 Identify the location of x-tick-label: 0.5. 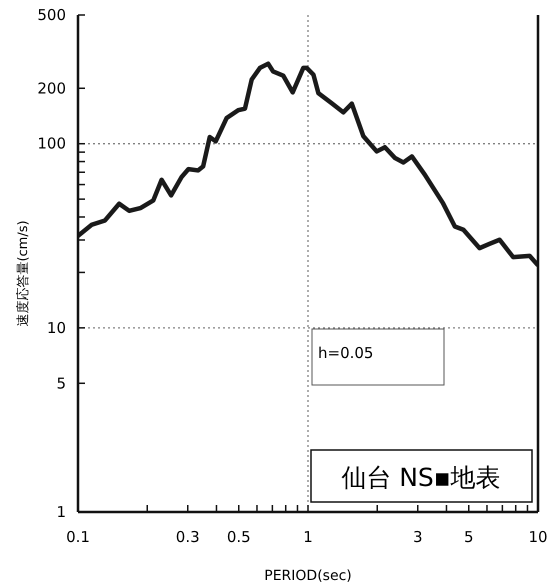
(238, 537).